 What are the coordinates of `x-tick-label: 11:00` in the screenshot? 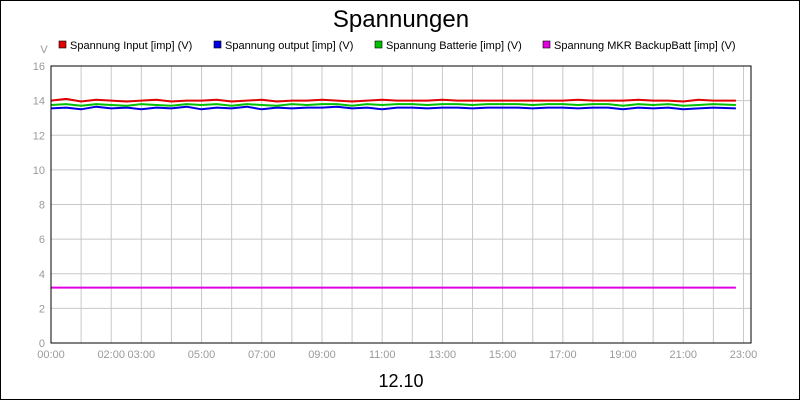 It's located at (382, 355).